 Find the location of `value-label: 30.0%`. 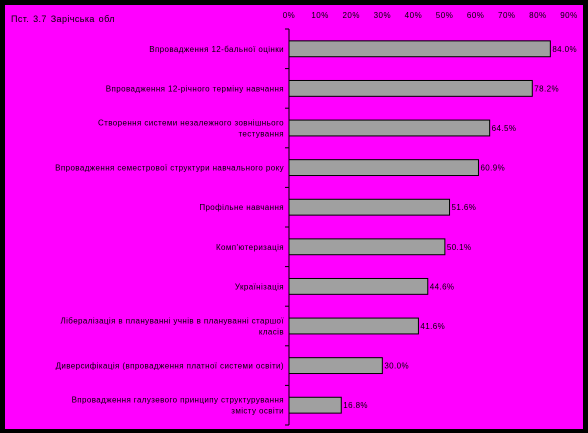

value-label: 30.0% is located at coordinates (396, 366).